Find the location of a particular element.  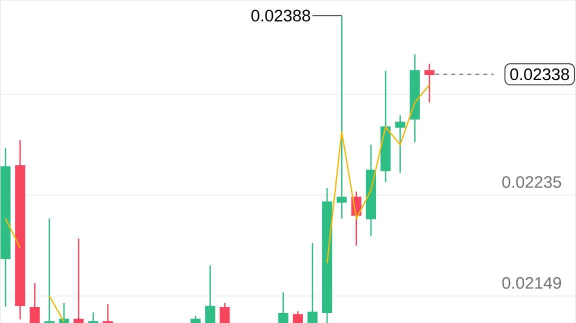

annotation: 0.02388 is located at coordinates (280, 16).